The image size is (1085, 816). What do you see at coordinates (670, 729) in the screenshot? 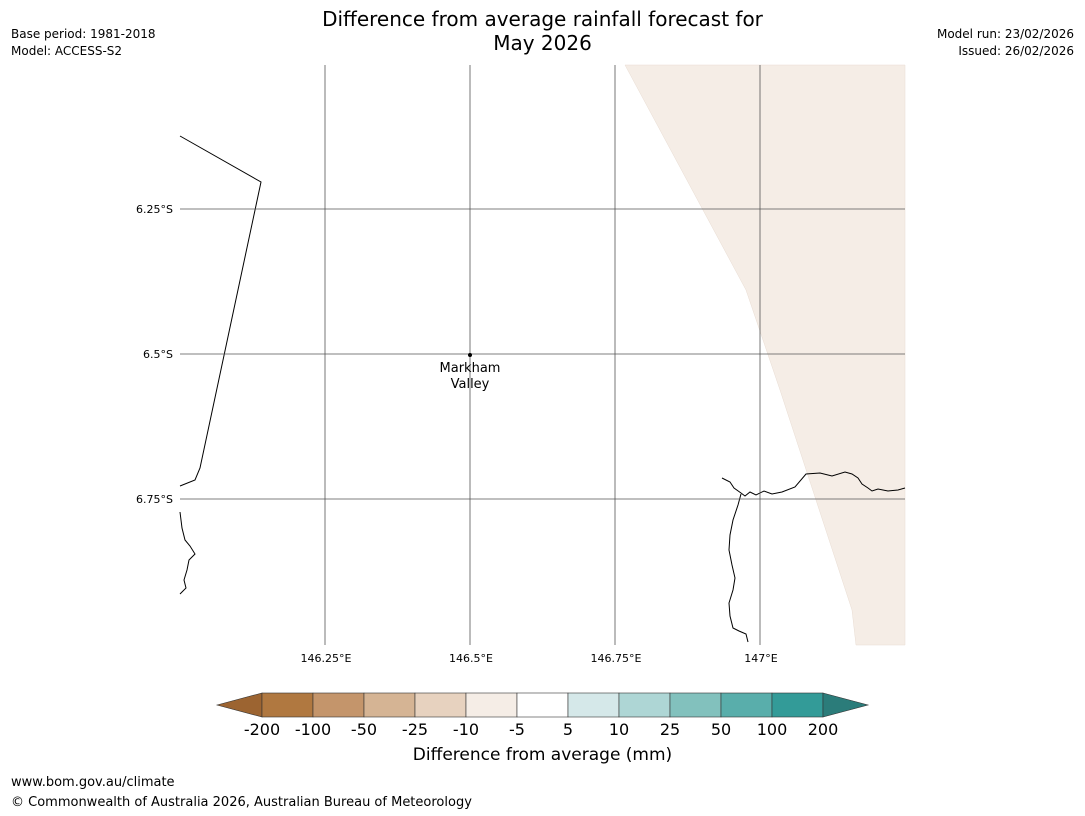
I see `colorbar-tick-label: 25` at bounding box center [670, 729].